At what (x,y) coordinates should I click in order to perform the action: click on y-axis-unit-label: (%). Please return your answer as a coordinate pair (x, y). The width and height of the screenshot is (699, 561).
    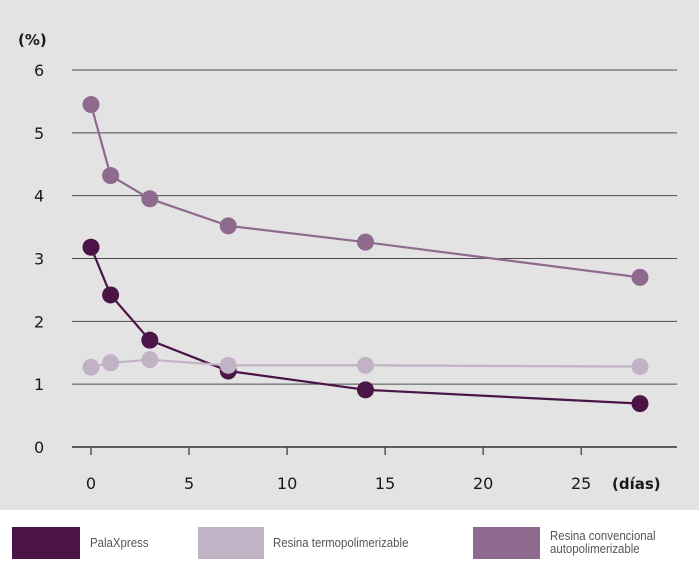
    Looking at the image, I should click on (32, 40).